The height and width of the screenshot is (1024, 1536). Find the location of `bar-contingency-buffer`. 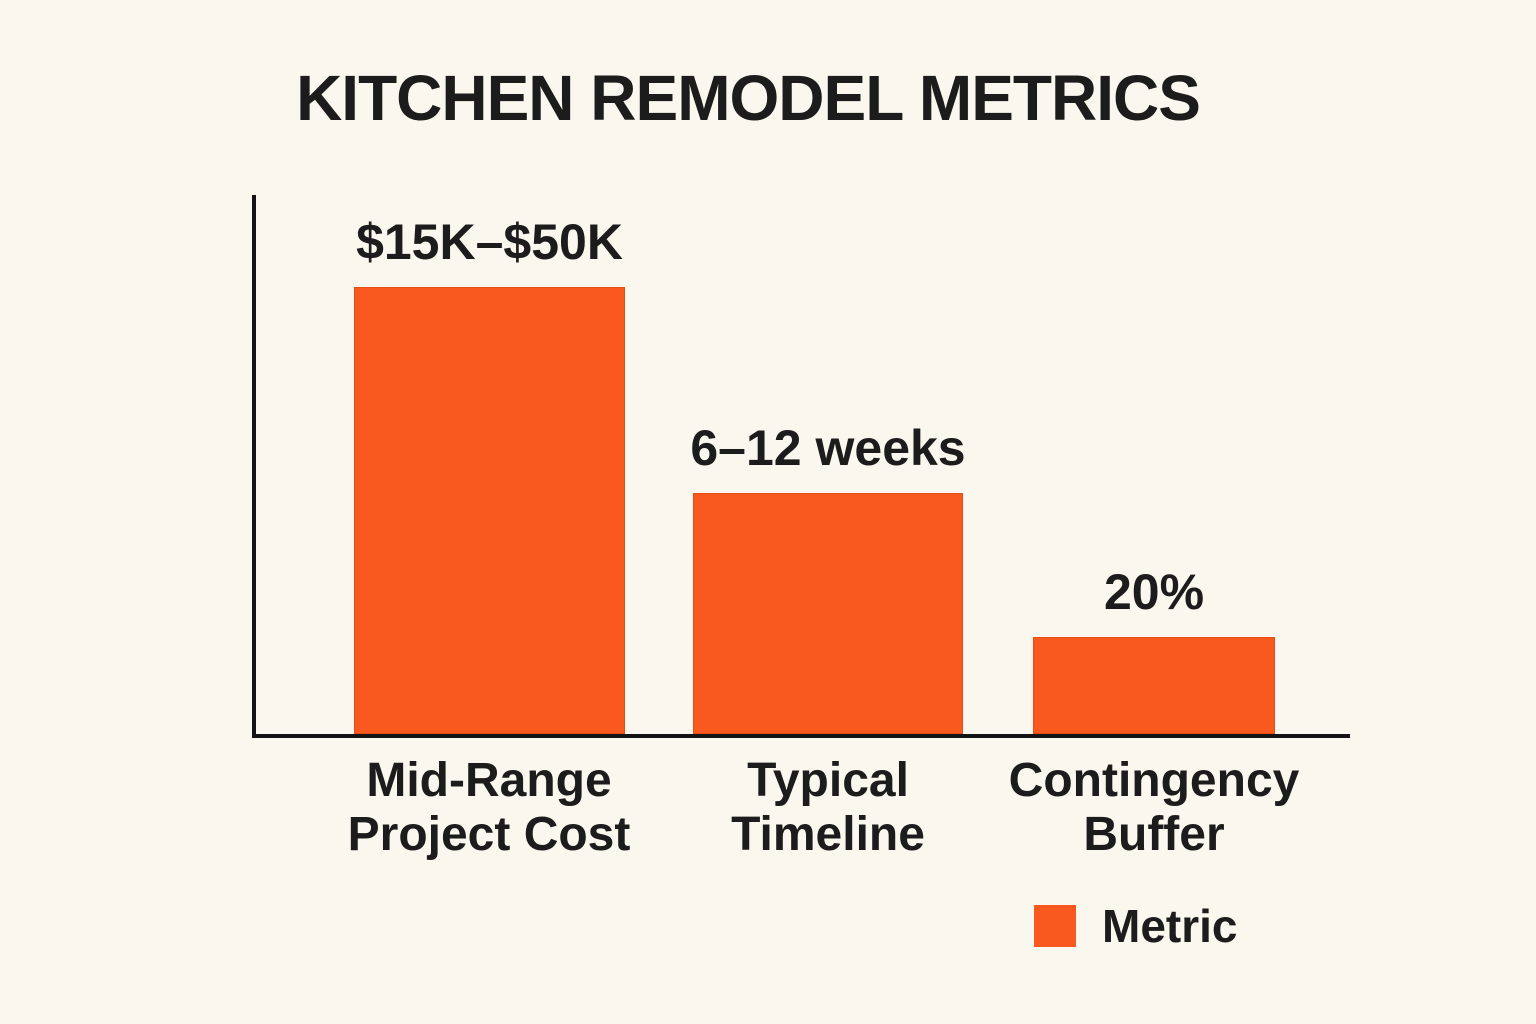

bar-contingency-buffer is located at coordinates (1154, 685).